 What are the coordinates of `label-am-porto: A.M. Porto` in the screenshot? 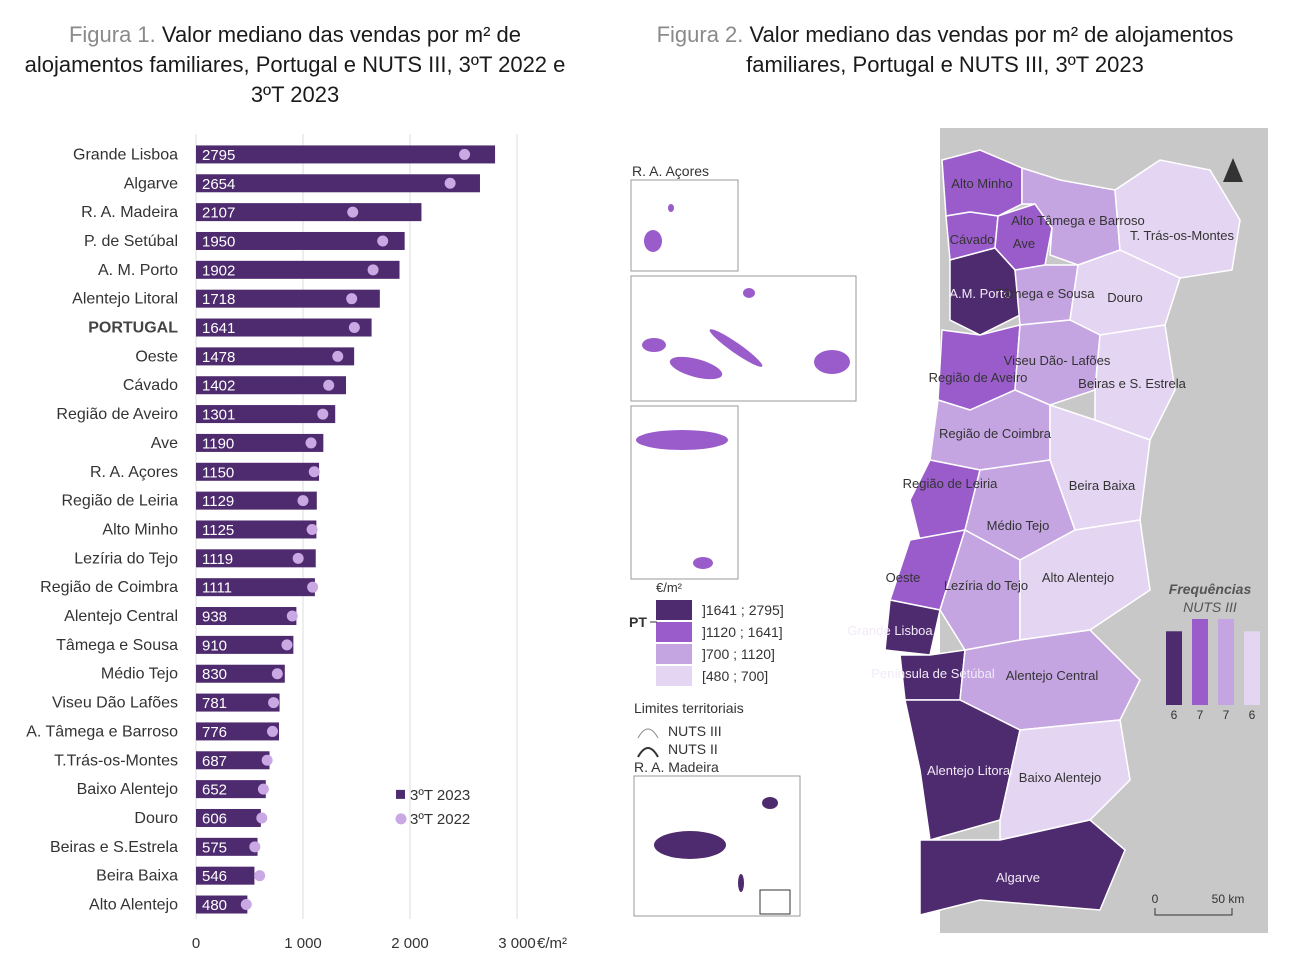 It's located at (979, 293).